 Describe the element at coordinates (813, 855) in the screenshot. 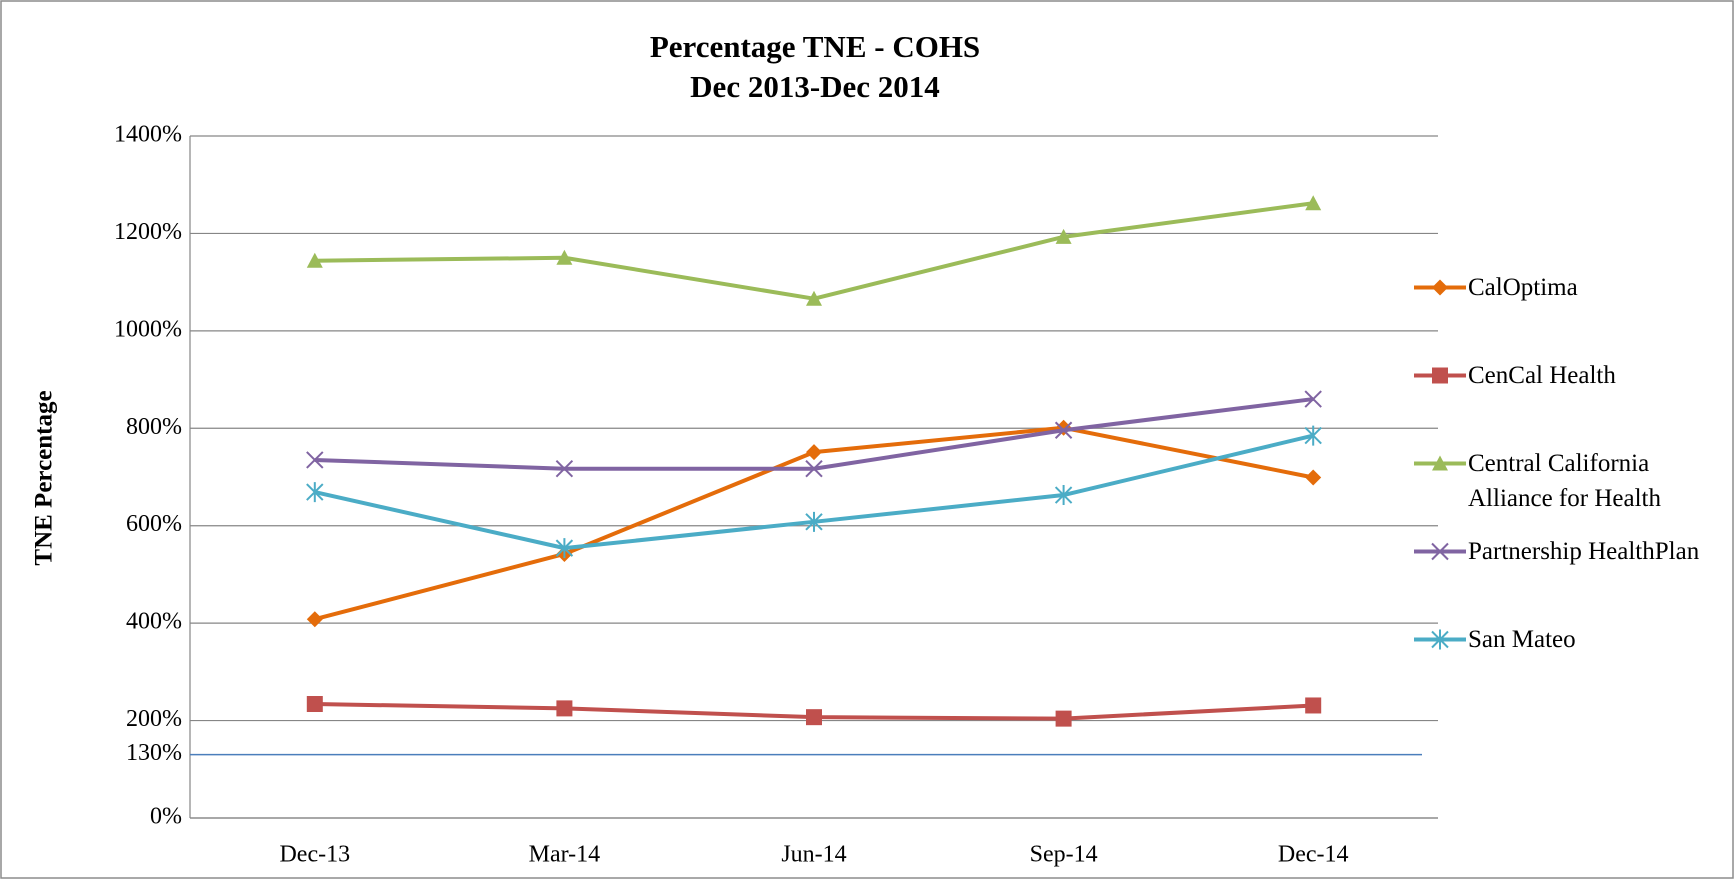

I see `x-tick-label: Jun-14` at that location.